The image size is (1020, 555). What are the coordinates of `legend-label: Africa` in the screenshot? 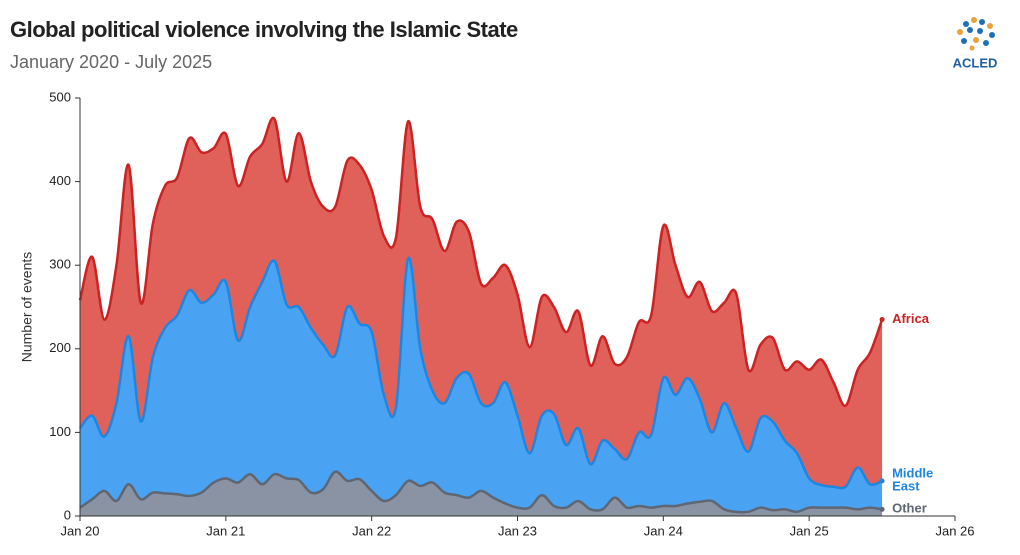 It's located at (911, 318).